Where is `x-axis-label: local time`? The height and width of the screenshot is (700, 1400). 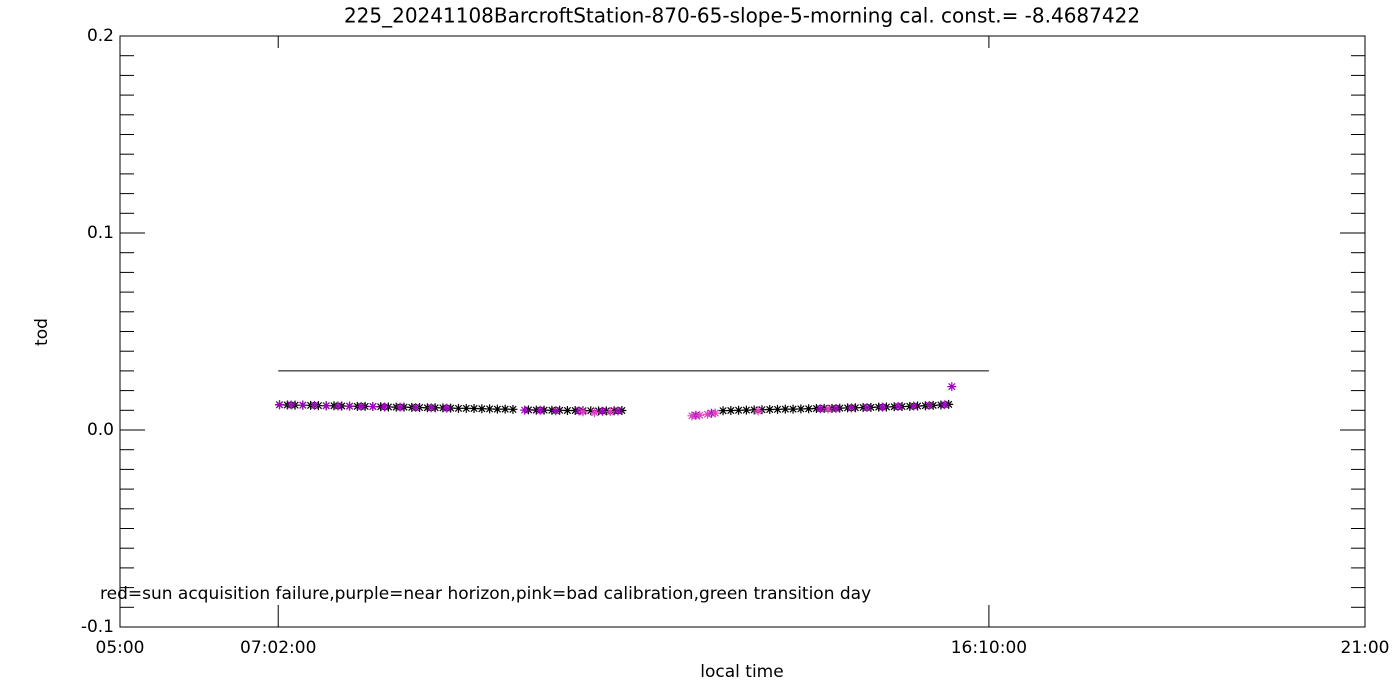
x-axis-label: local time is located at coordinates (741, 672).